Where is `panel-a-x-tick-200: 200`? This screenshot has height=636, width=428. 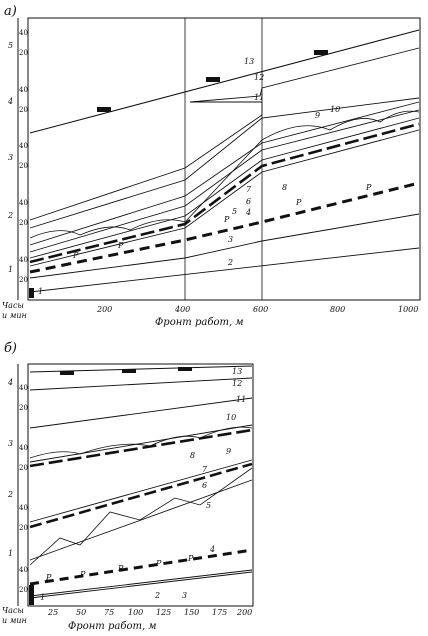 panel-a-x-tick-200: 200 is located at coordinates (104, 309).